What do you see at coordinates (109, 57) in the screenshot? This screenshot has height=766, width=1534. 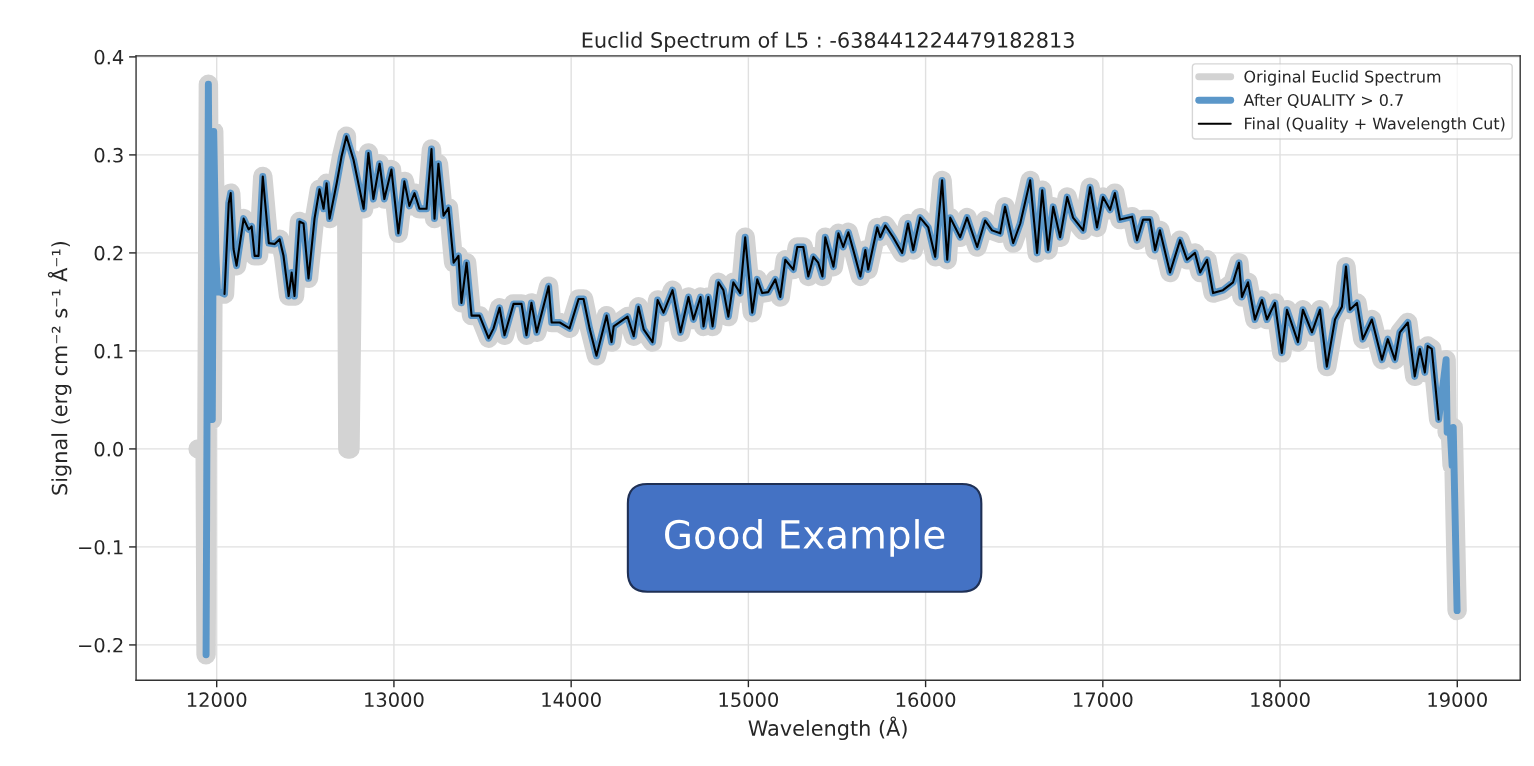 I see `y-tick-label: 0.4` at bounding box center [109, 57].